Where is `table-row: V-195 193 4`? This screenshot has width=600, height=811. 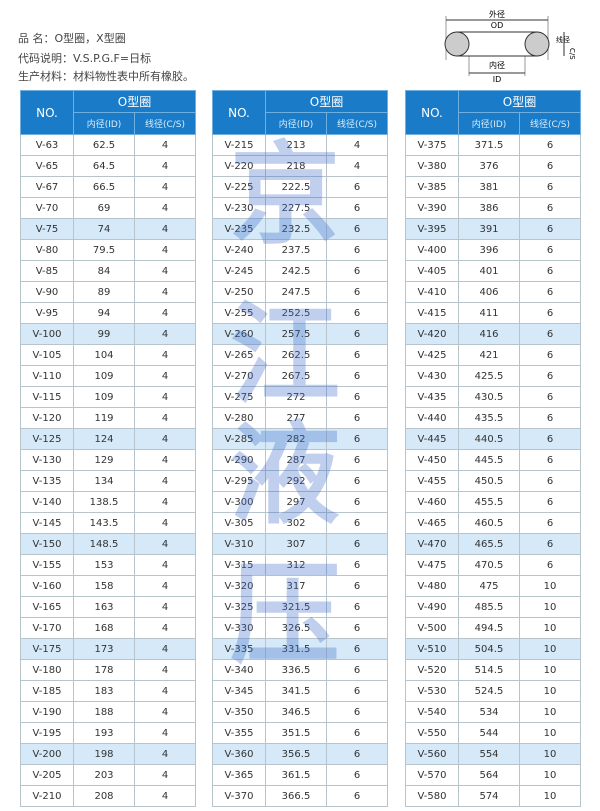
table-row: V-195 193 4 is located at coordinates (108, 733).